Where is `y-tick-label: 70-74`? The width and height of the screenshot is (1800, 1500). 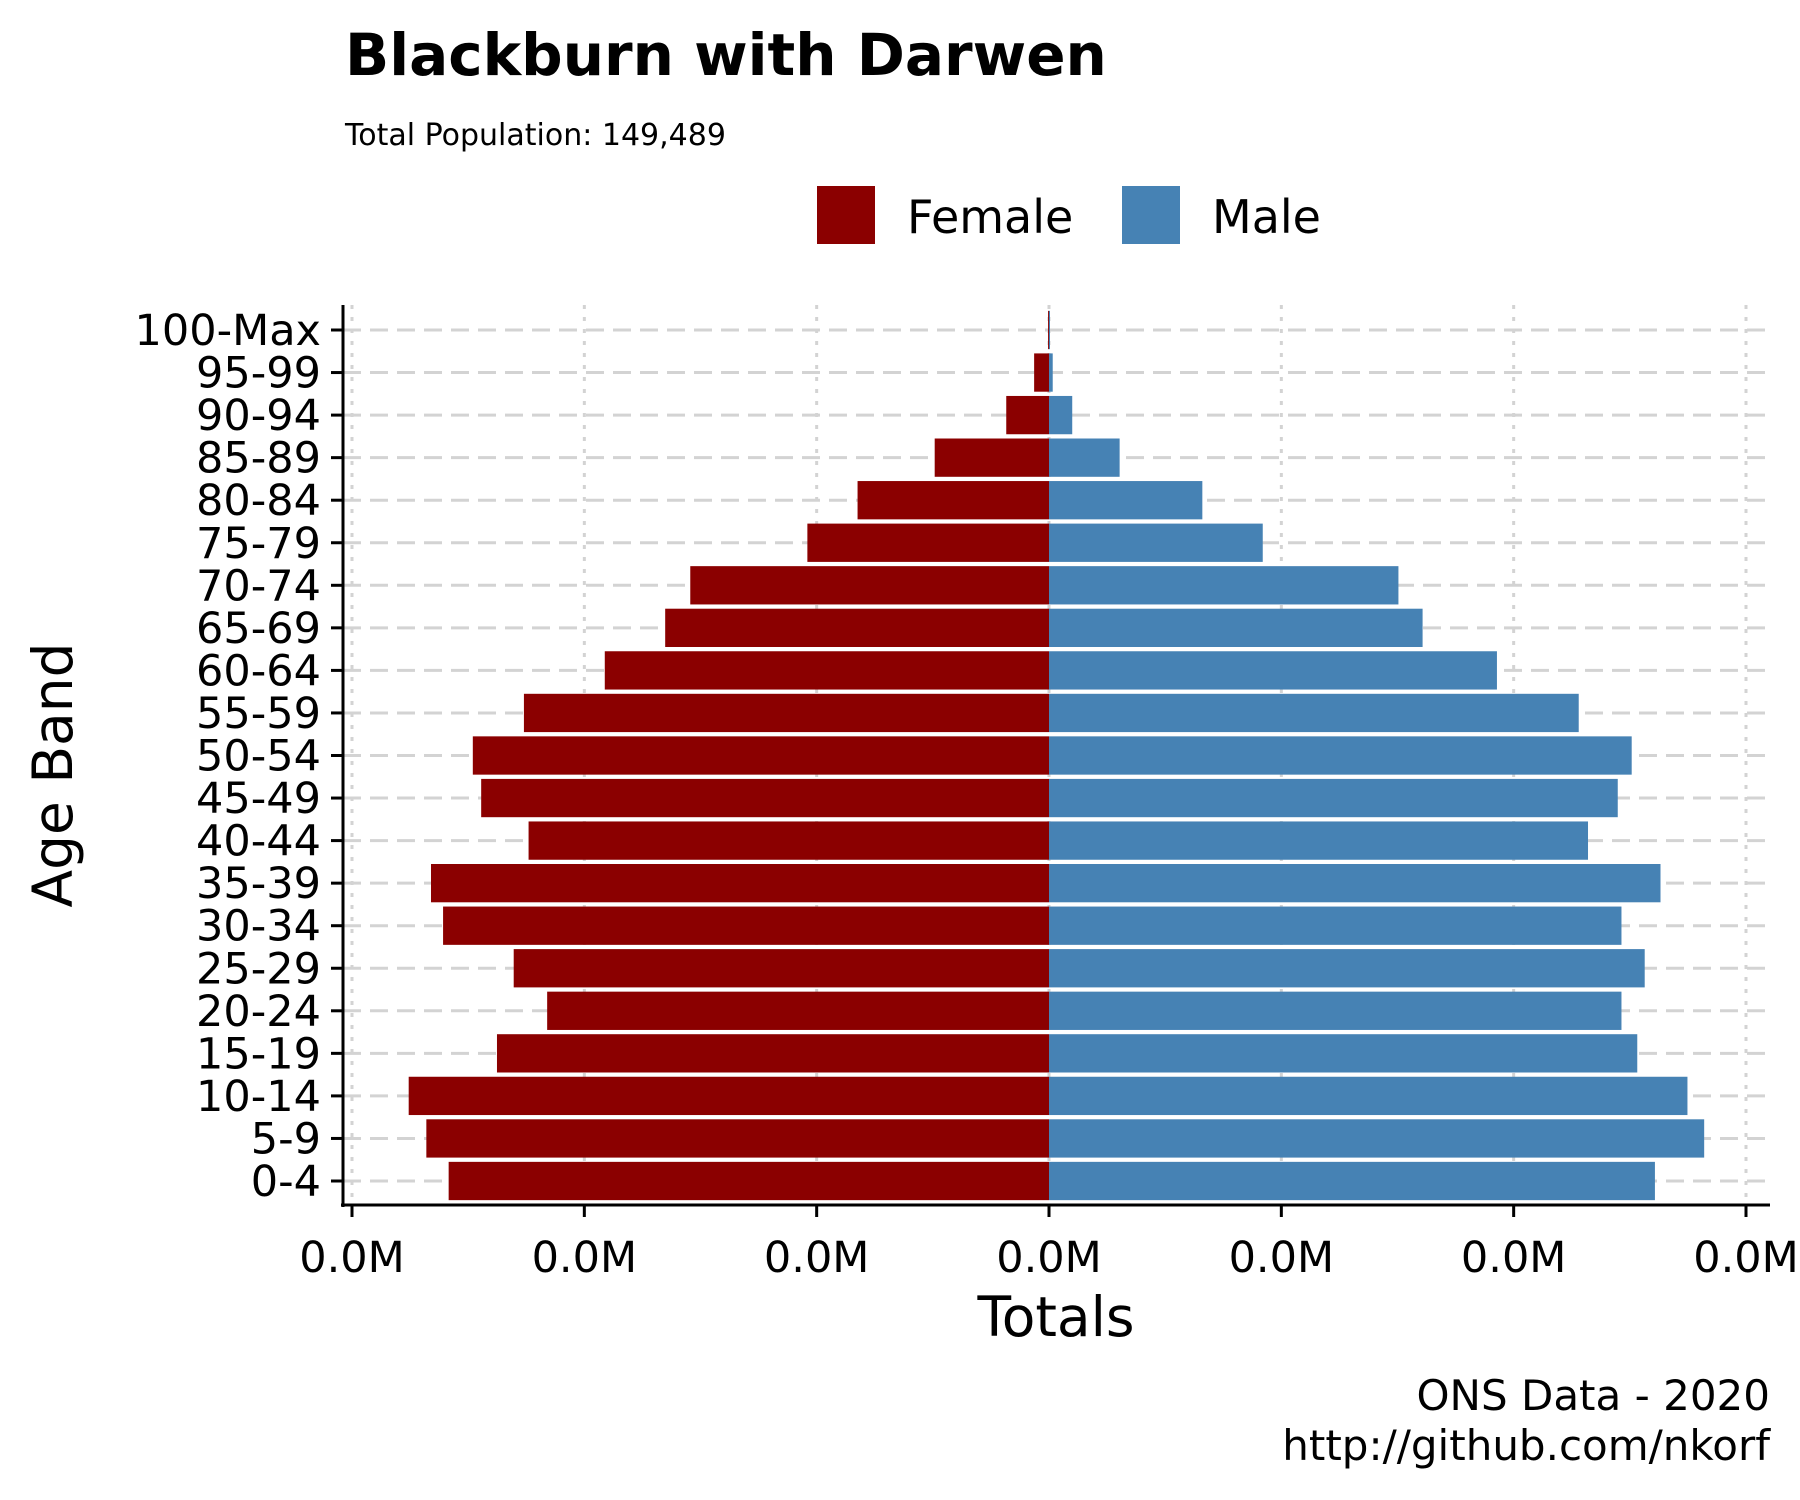 y-tick-label: 70-74 is located at coordinates (258, 586).